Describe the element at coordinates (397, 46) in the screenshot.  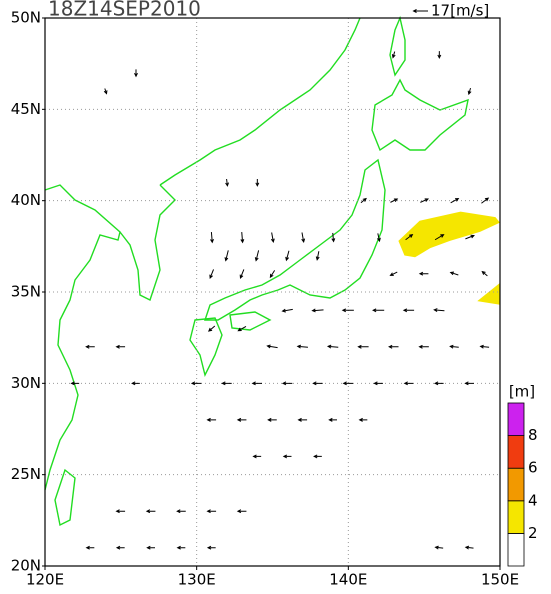
I see `coastline-sakhalin` at that location.